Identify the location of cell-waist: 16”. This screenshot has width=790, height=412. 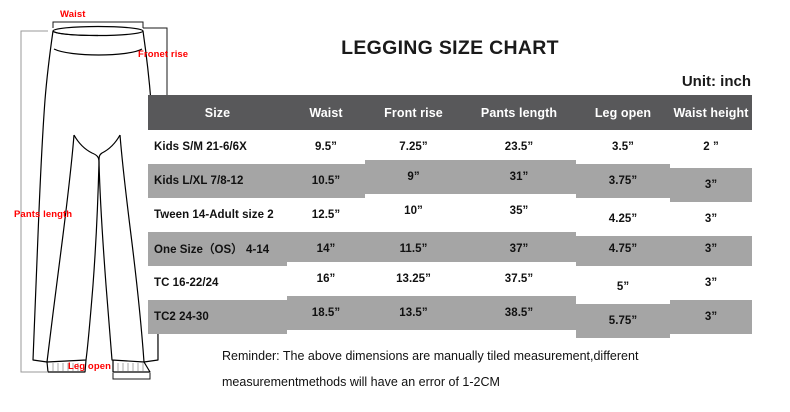
(326, 279).